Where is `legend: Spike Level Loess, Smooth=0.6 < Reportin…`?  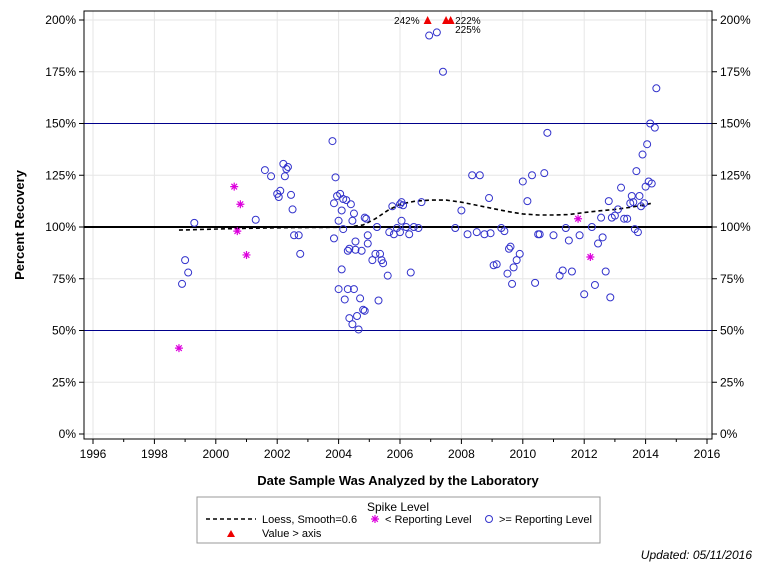
legend: Spike Level Loess, Smooth=0.6 < Reportin… is located at coordinates (398, 520).